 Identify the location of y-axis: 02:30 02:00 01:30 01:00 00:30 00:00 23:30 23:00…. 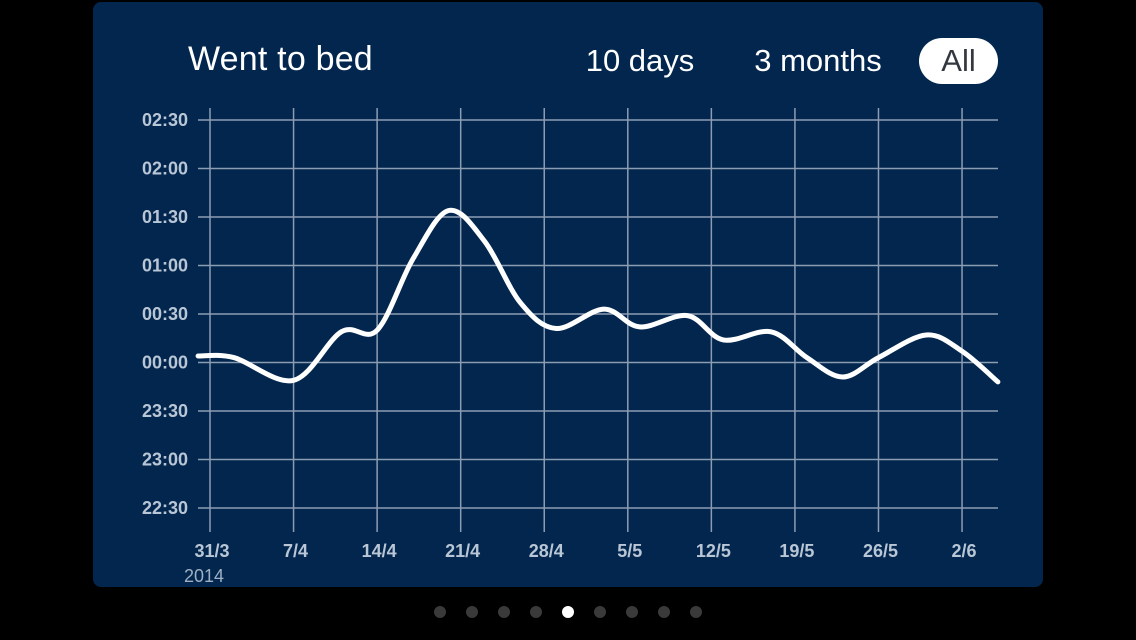
(165, 314).